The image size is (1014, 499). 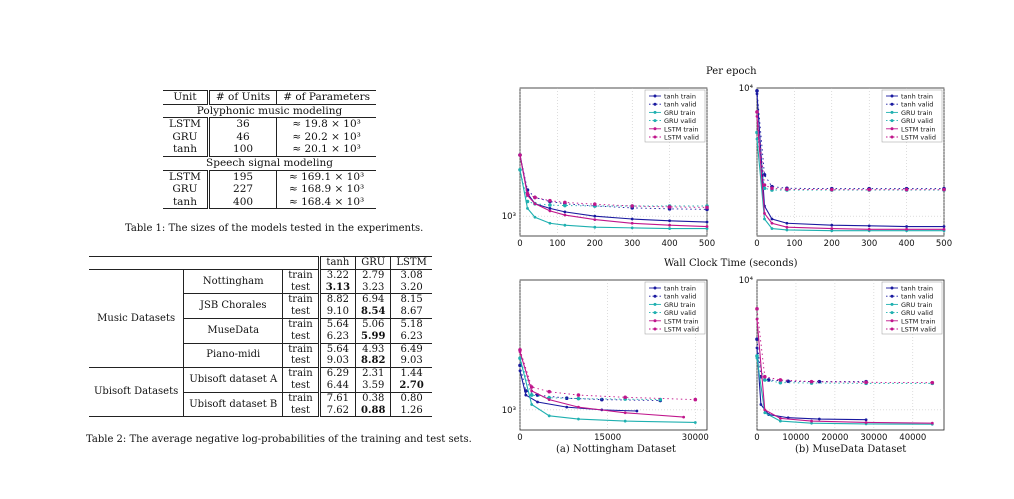 I want to click on nll-value: 1.44, so click(x=411, y=374).